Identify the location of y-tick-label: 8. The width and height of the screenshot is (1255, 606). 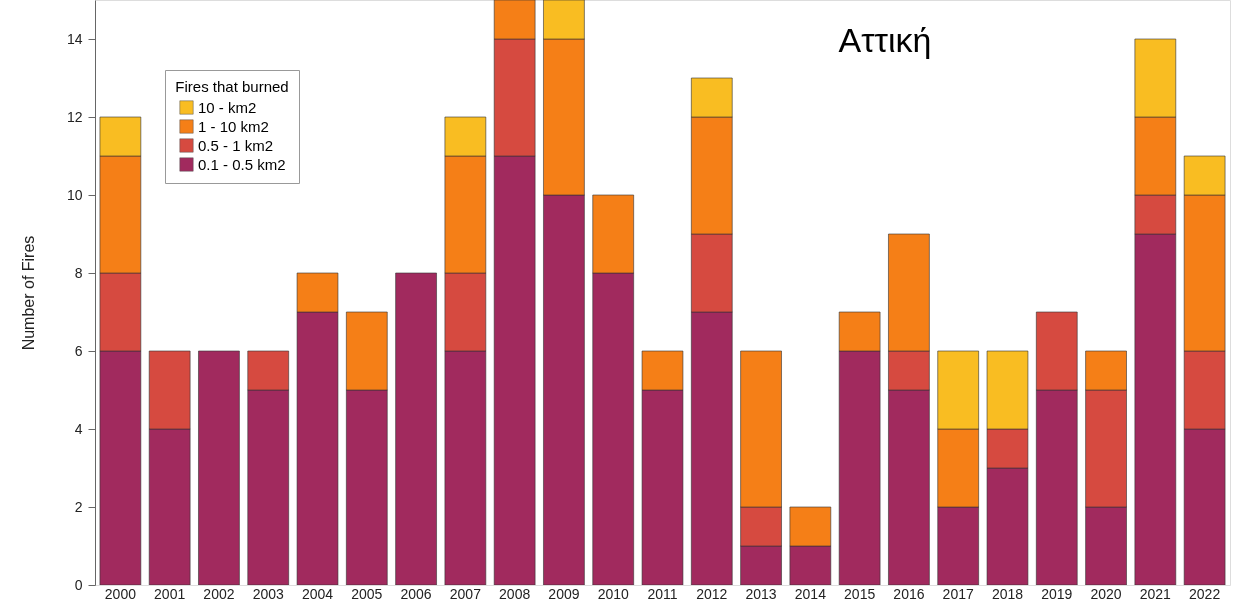
(78, 272).